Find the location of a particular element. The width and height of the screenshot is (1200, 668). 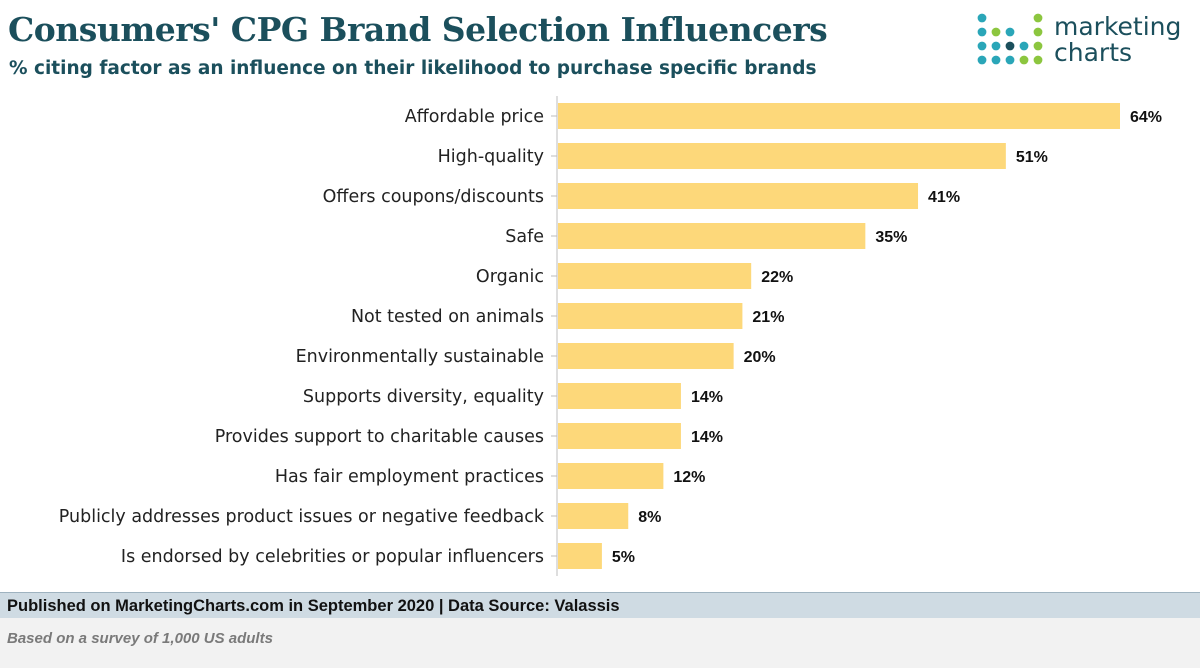

value-label: 51% is located at coordinates (1032, 157).